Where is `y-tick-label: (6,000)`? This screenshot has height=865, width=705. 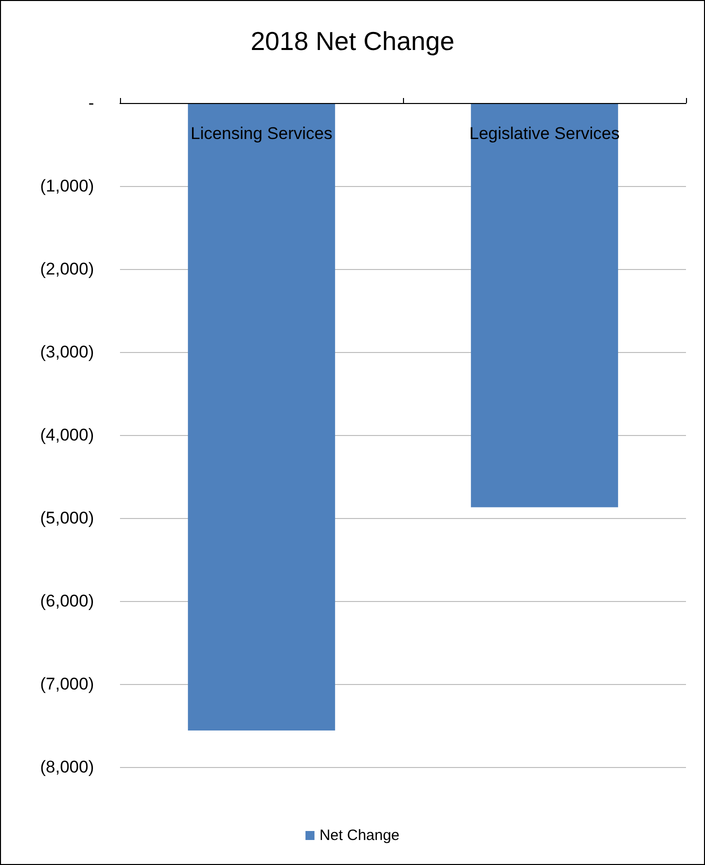
y-tick-label: (6,000) is located at coordinates (67, 601).